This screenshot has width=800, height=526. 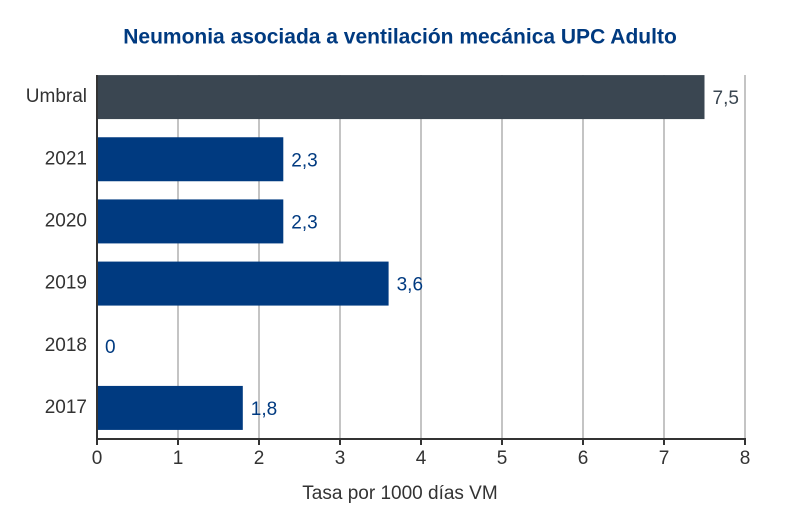 What do you see at coordinates (340, 458) in the screenshot?
I see `x-tick-label: 3` at bounding box center [340, 458].